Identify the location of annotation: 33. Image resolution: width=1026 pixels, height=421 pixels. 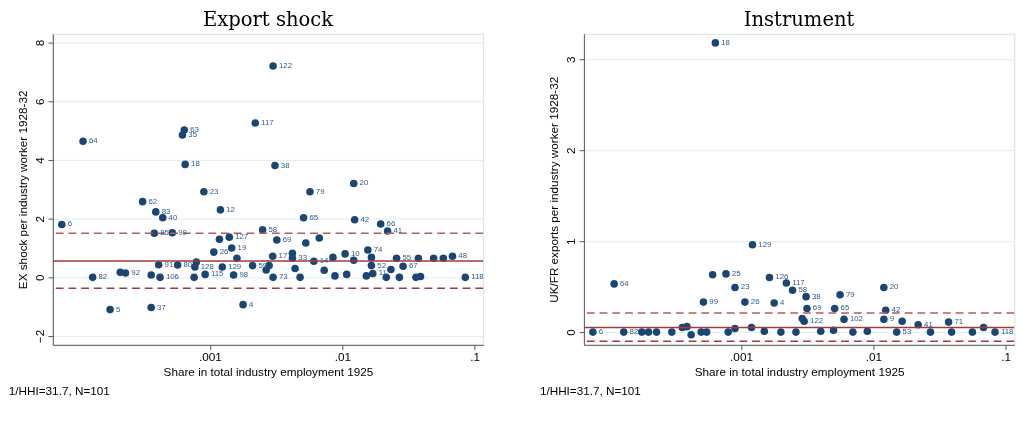
(302, 258).